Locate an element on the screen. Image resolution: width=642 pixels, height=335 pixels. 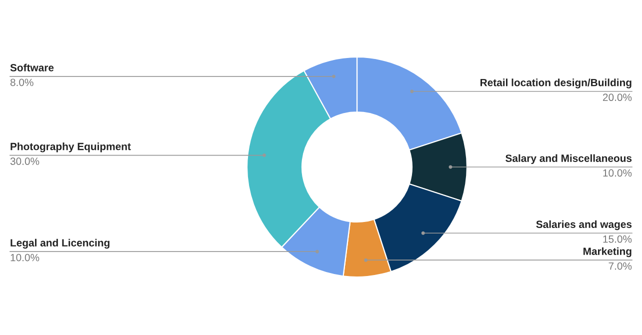
slice-label: Retail location design/Building is located at coordinates (556, 83).